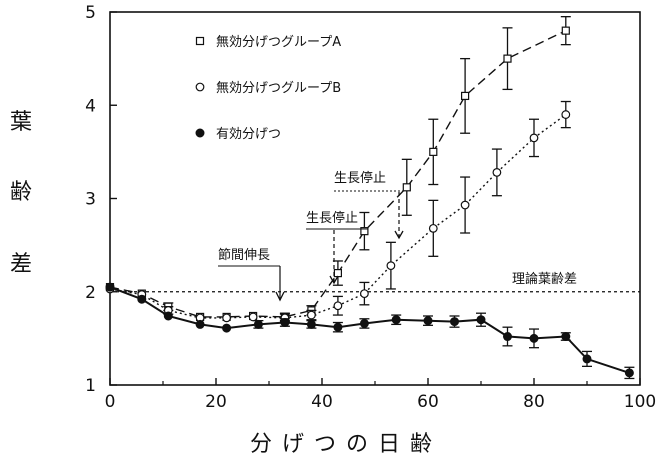 The height and width of the screenshot is (464, 672). What do you see at coordinates (90, 13) in the screenshot?
I see `y-tick-label: 5` at bounding box center [90, 13].